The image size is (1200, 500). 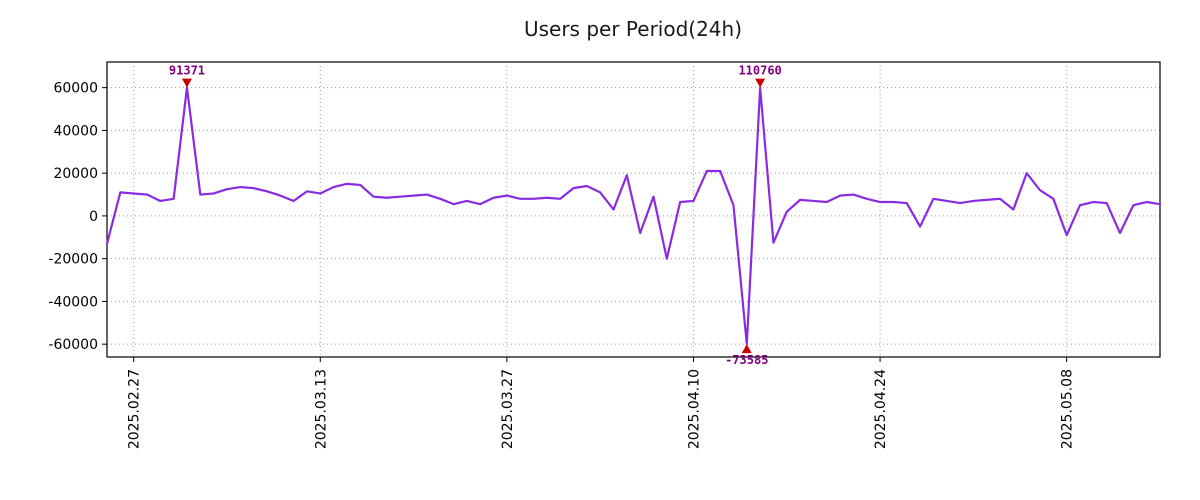 I want to click on x-tick-label: 2025.05.08, so click(x=1068, y=409).